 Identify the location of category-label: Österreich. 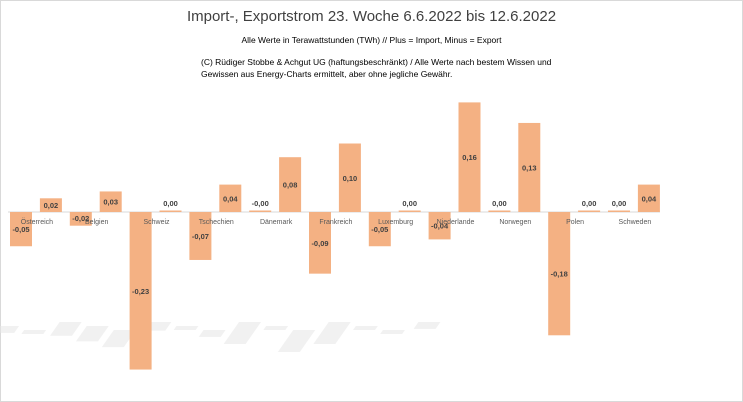
(37, 222).